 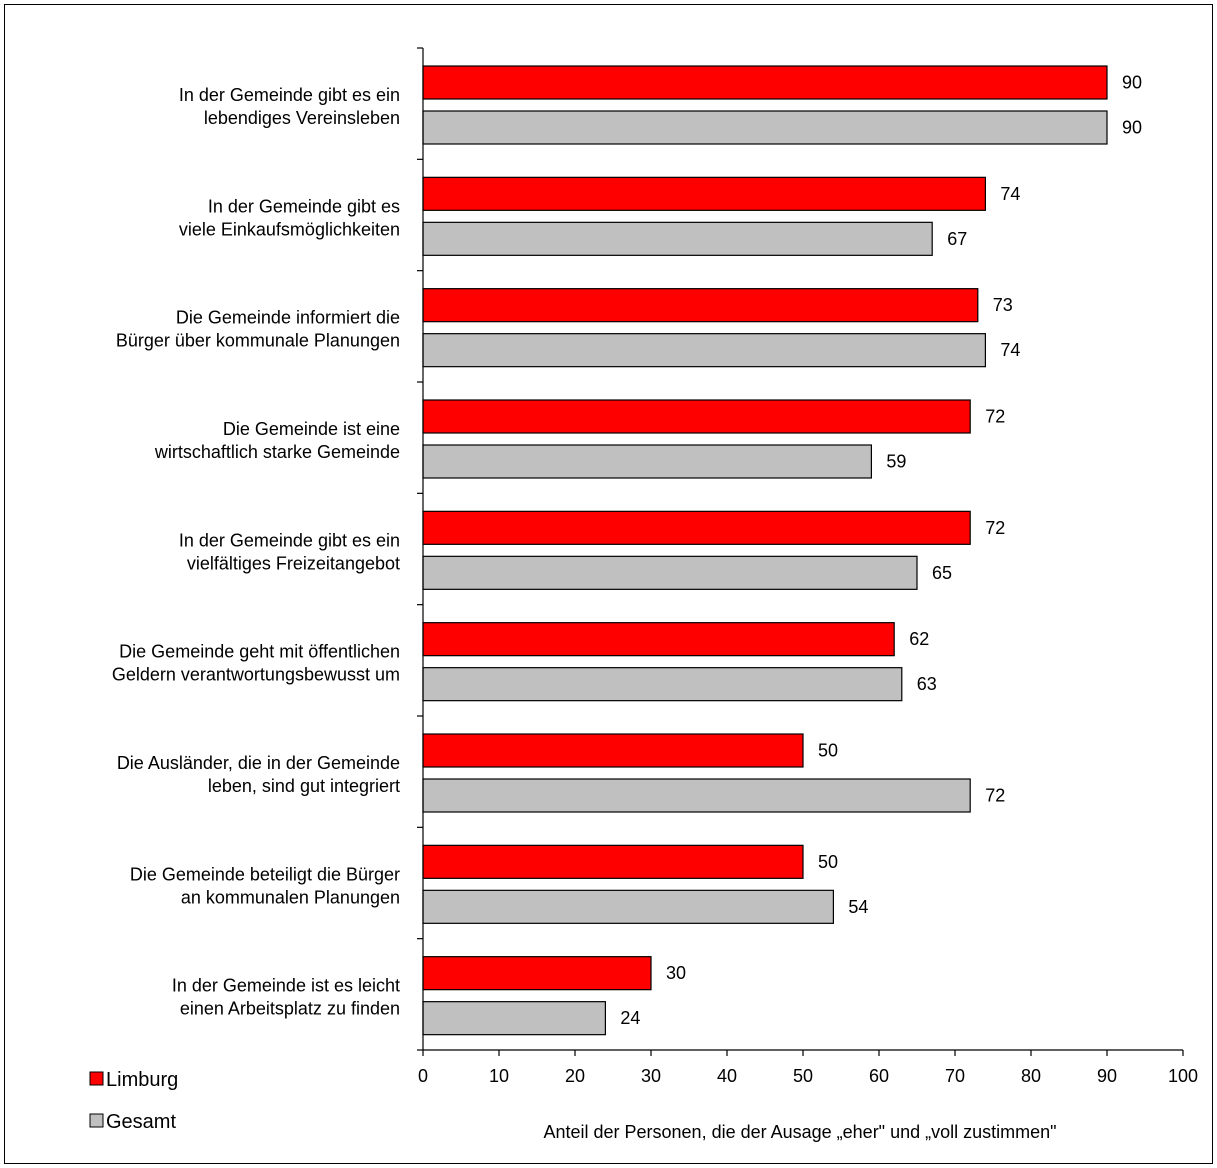 I want to click on data-label-gesamt-8: 24, so click(x=630, y=1018).